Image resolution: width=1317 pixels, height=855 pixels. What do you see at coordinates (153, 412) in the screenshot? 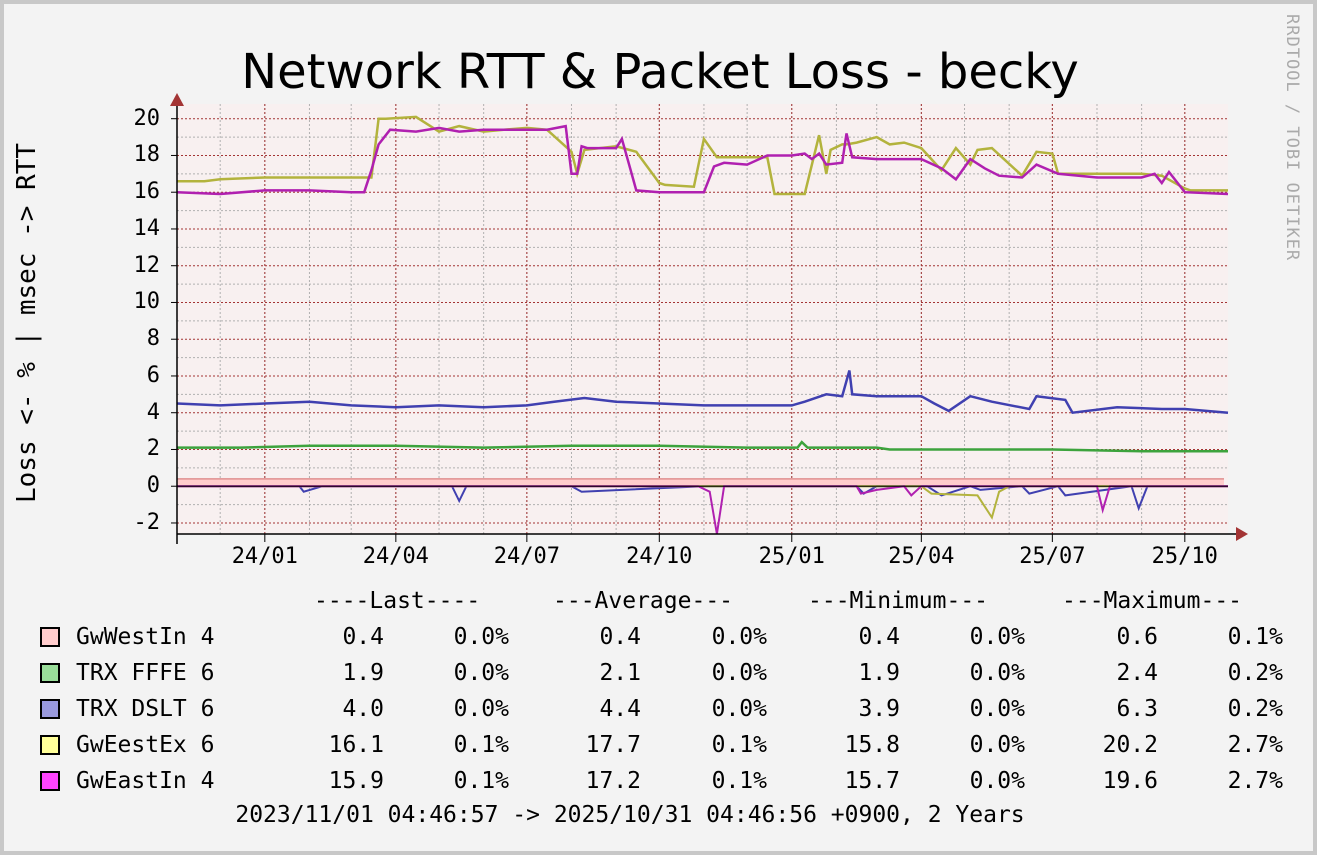
I see `y-tick-label: 4` at bounding box center [153, 412].